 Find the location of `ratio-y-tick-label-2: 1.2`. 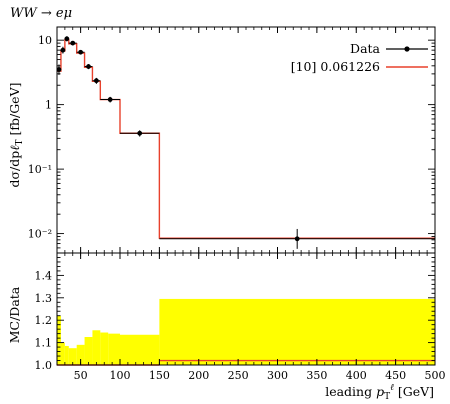

ratio-y-tick-label-2: 1.2 is located at coordinates (44, 320).